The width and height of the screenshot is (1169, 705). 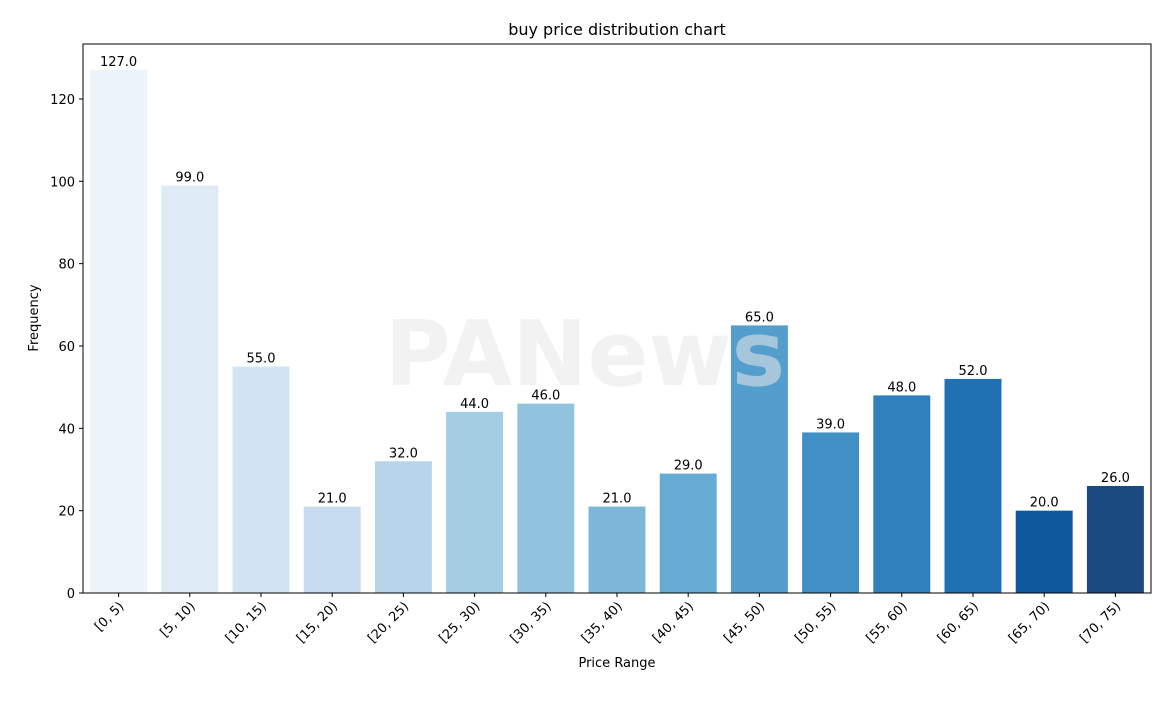 I want to click on x-tick-label: [25, 30), so click(x=459, y=622).